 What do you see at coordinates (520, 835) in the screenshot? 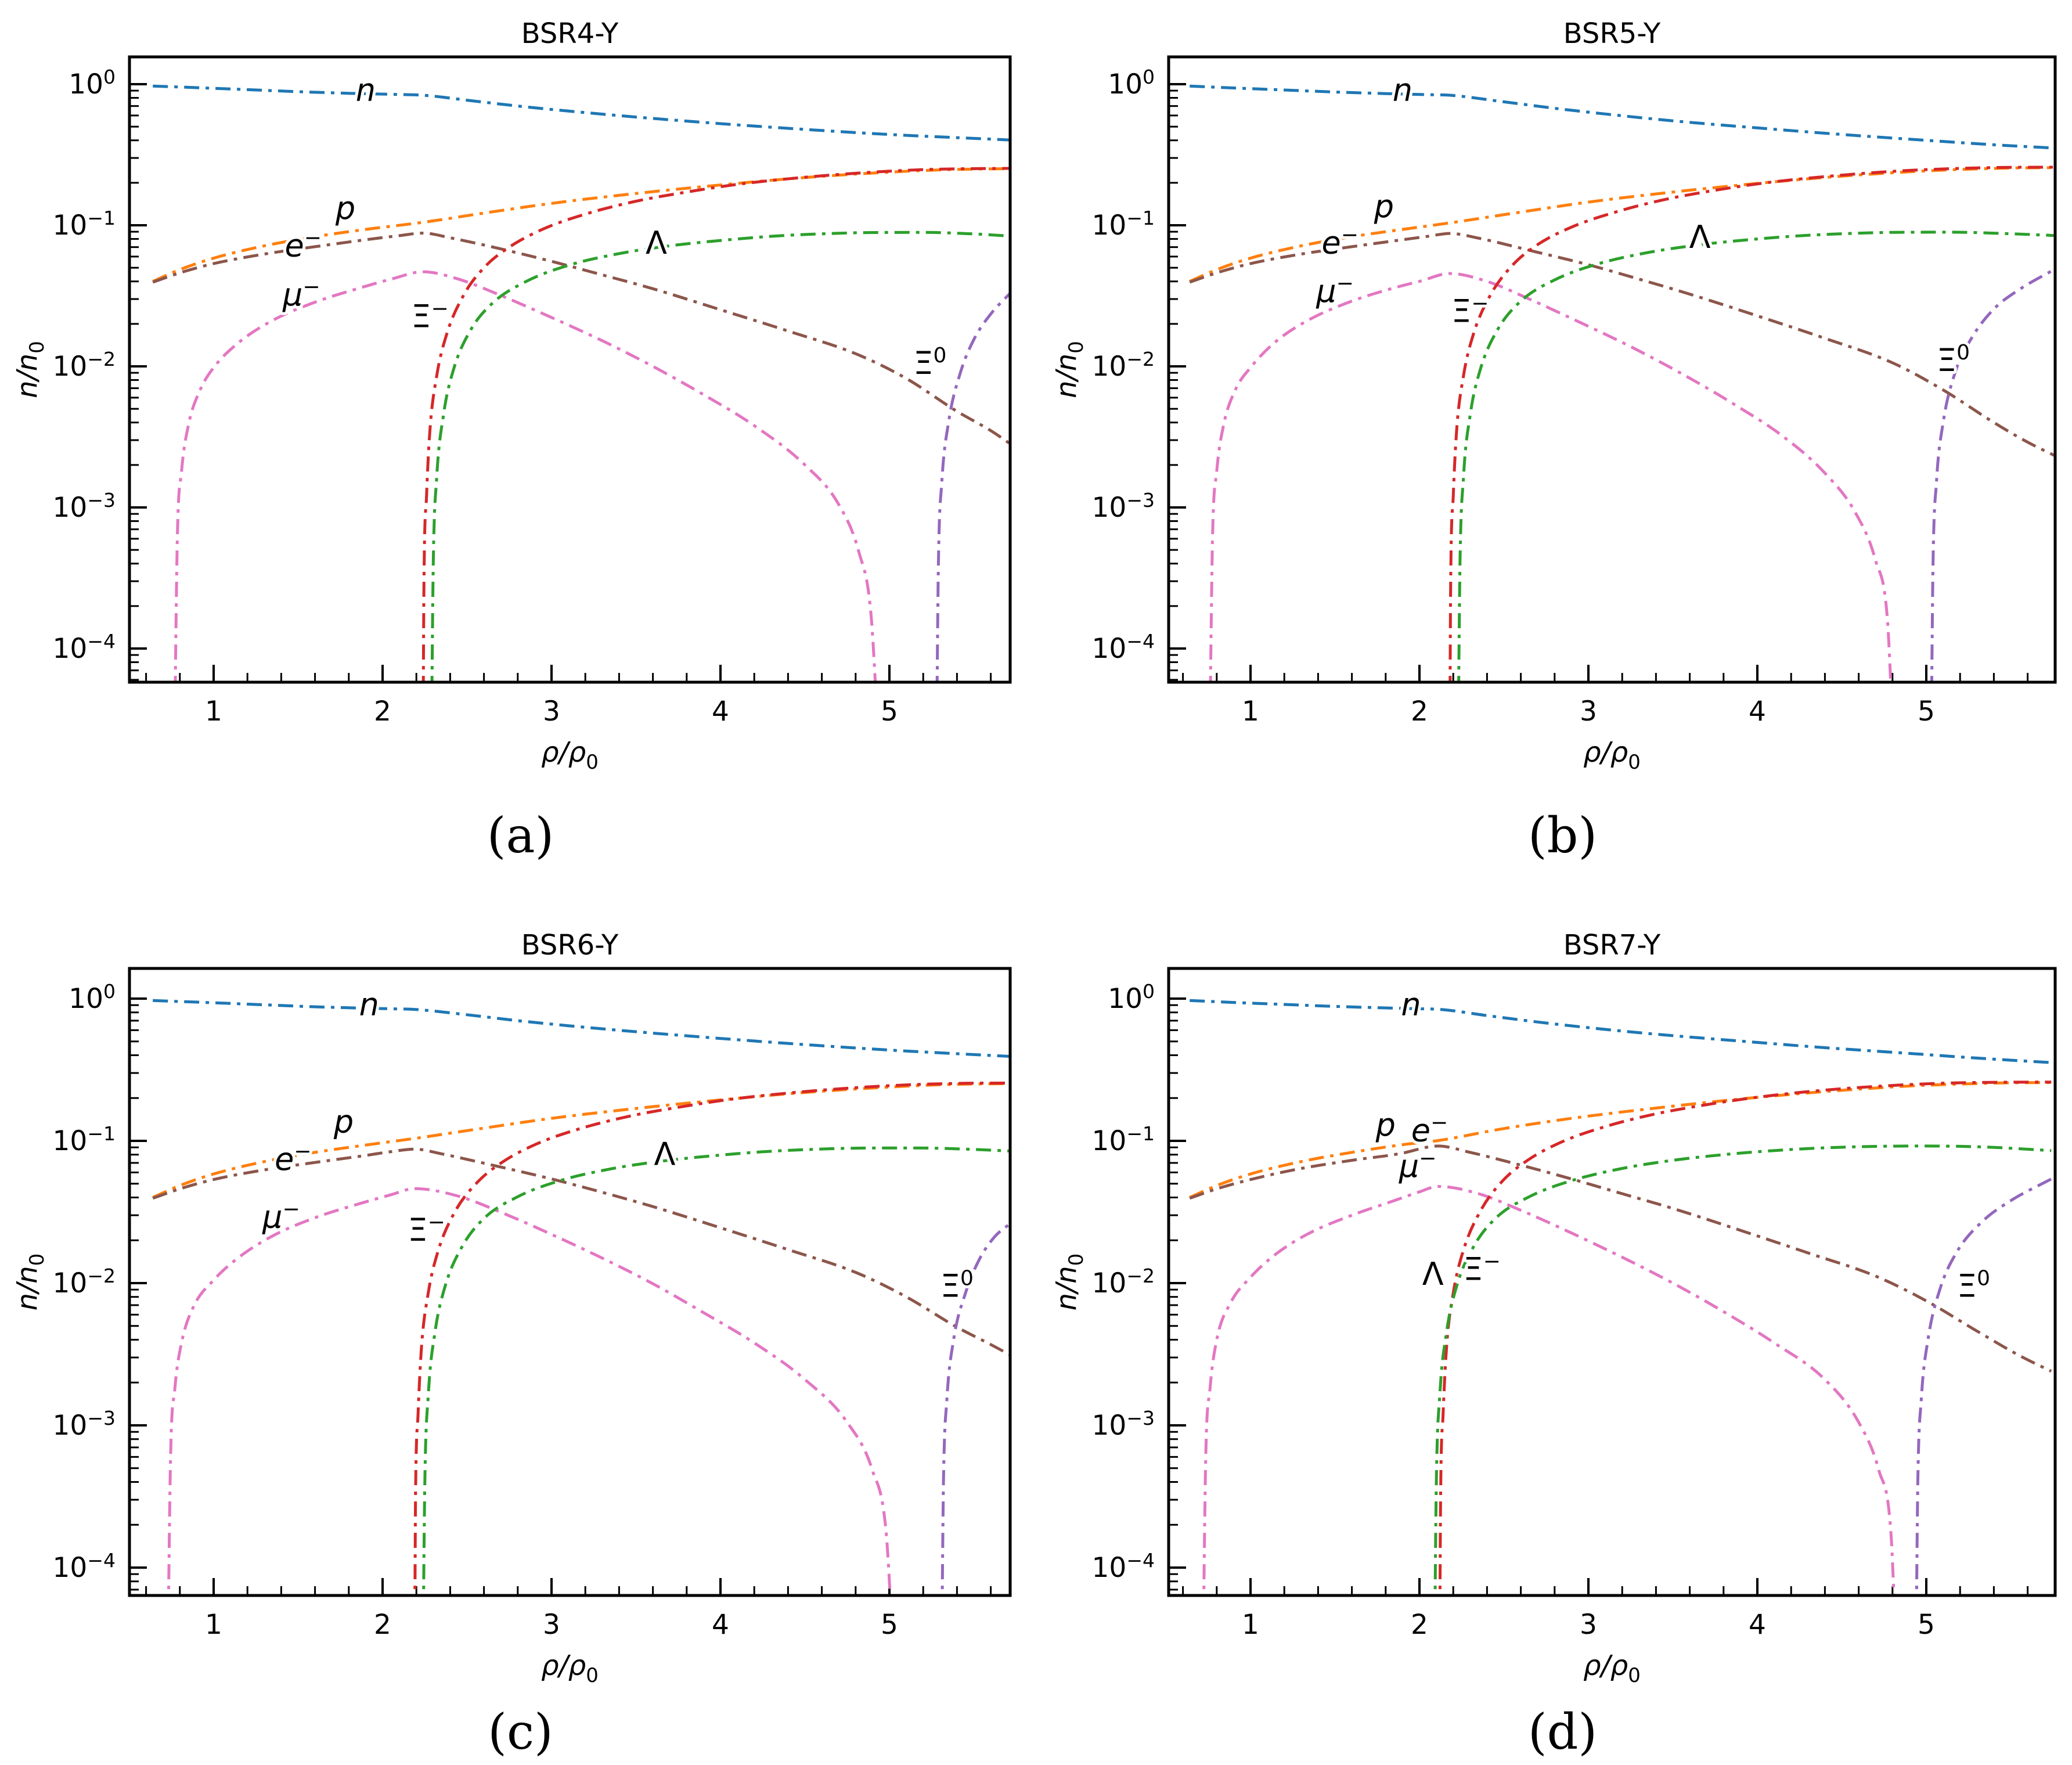
I see `caption-a: (a)` at bounding box center [520, 835].